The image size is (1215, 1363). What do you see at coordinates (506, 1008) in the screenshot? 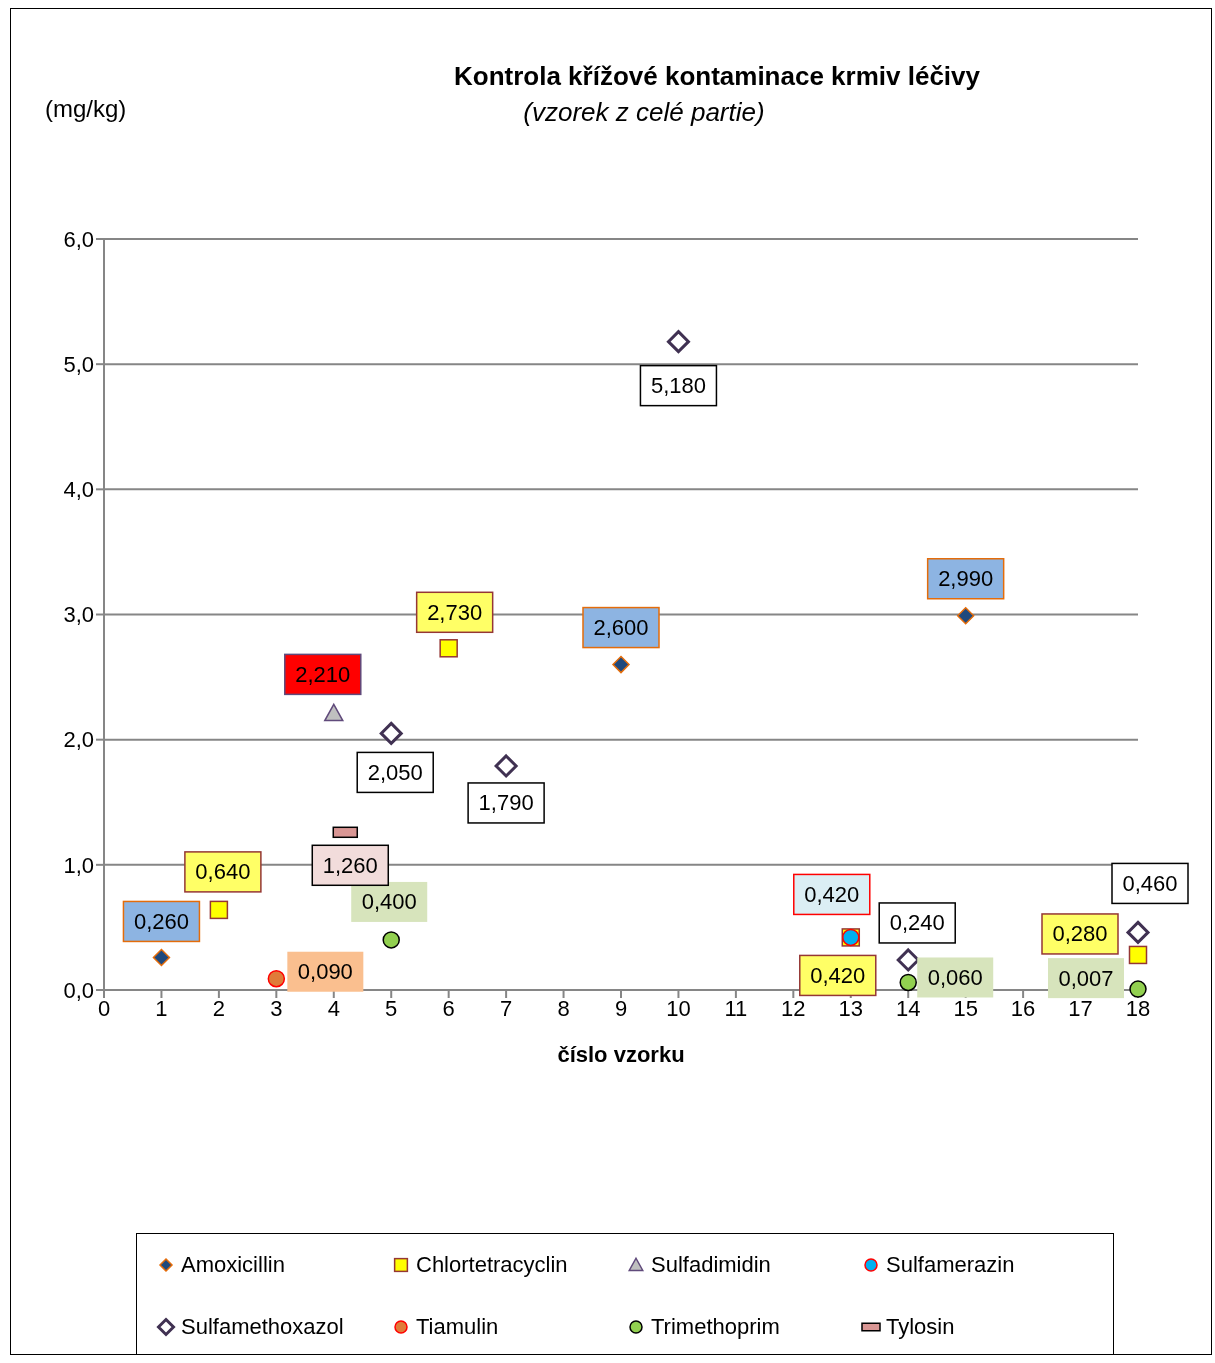
I see `x-tick-label: 7` at bounding box center [506, 1008].